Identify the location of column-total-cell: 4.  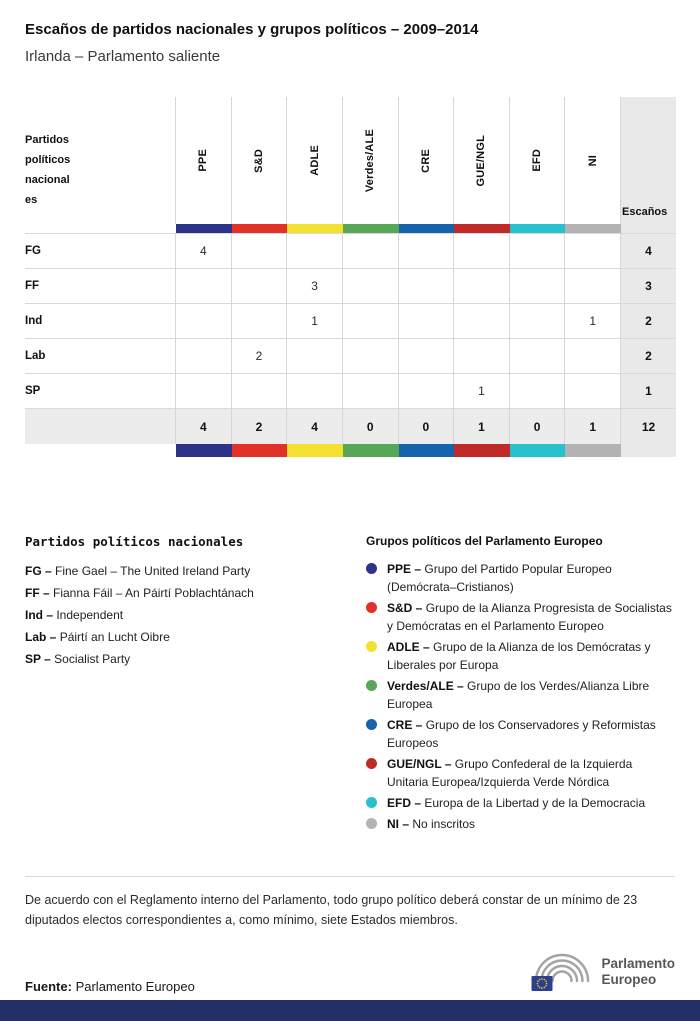
(204, 426).